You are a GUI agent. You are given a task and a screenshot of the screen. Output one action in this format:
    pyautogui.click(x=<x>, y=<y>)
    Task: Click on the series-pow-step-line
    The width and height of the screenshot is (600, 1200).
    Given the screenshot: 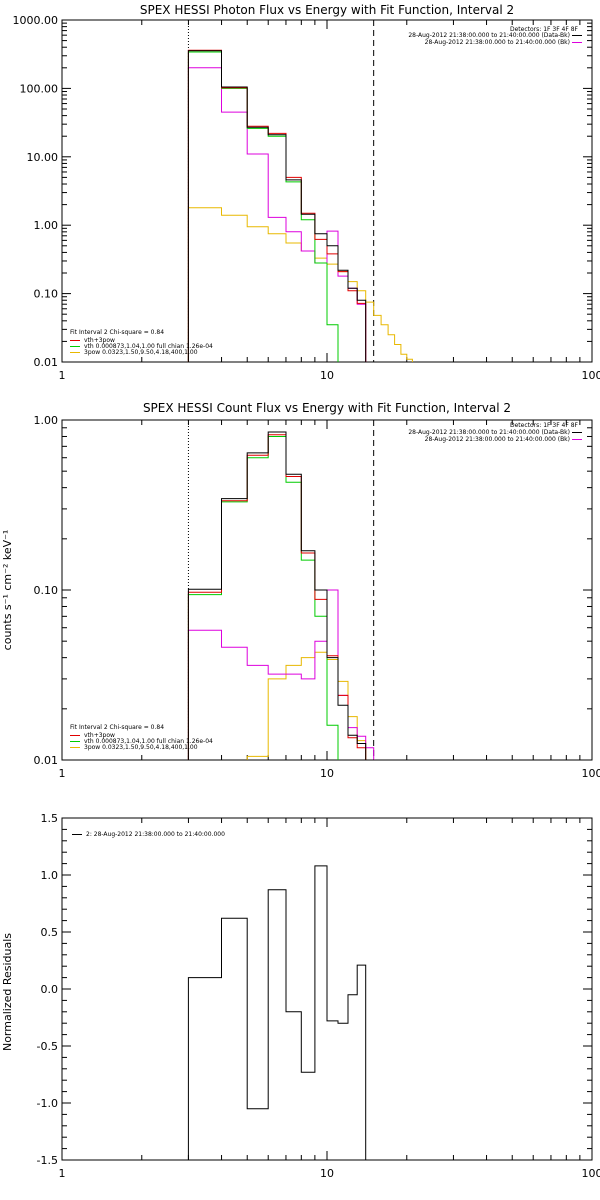 What is the action you would take?
    pyautogui.click(x=300, y=284)
    